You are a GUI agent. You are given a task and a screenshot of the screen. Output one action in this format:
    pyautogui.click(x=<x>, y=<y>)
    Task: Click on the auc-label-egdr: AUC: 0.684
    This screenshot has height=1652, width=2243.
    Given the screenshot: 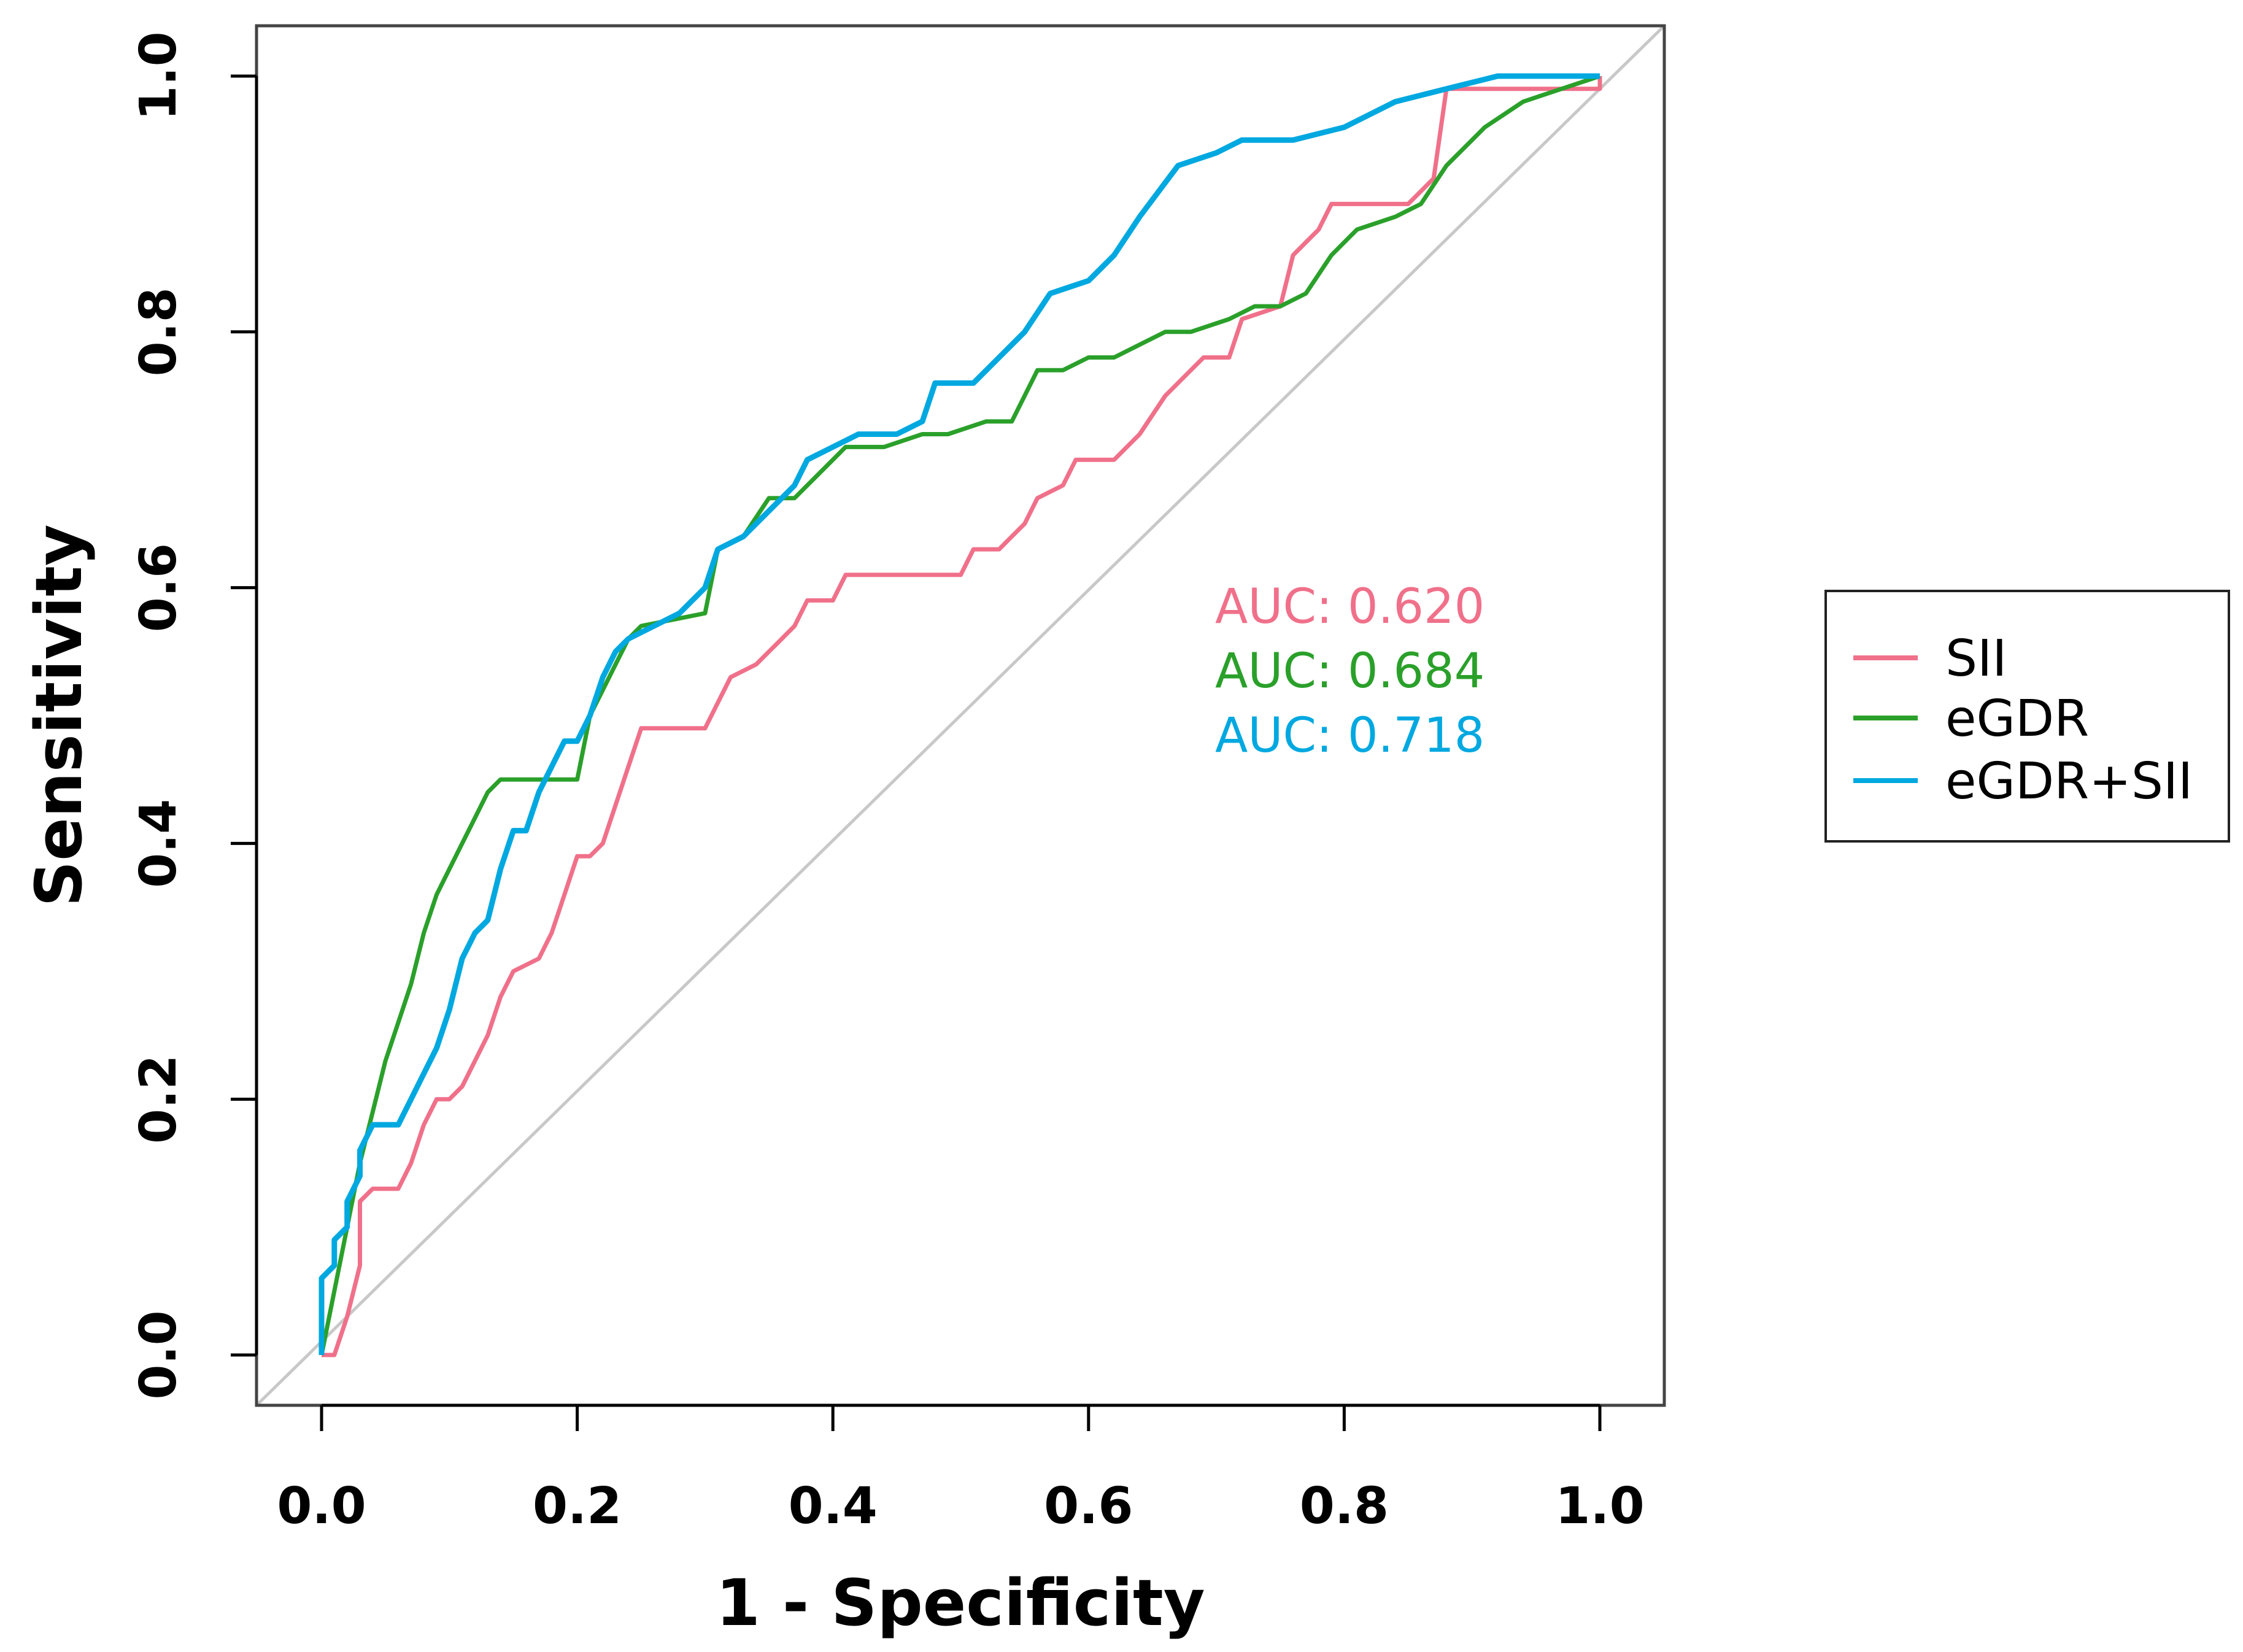 What is the action you would take?
    pyautogui.click(x=1349, y=671)
    